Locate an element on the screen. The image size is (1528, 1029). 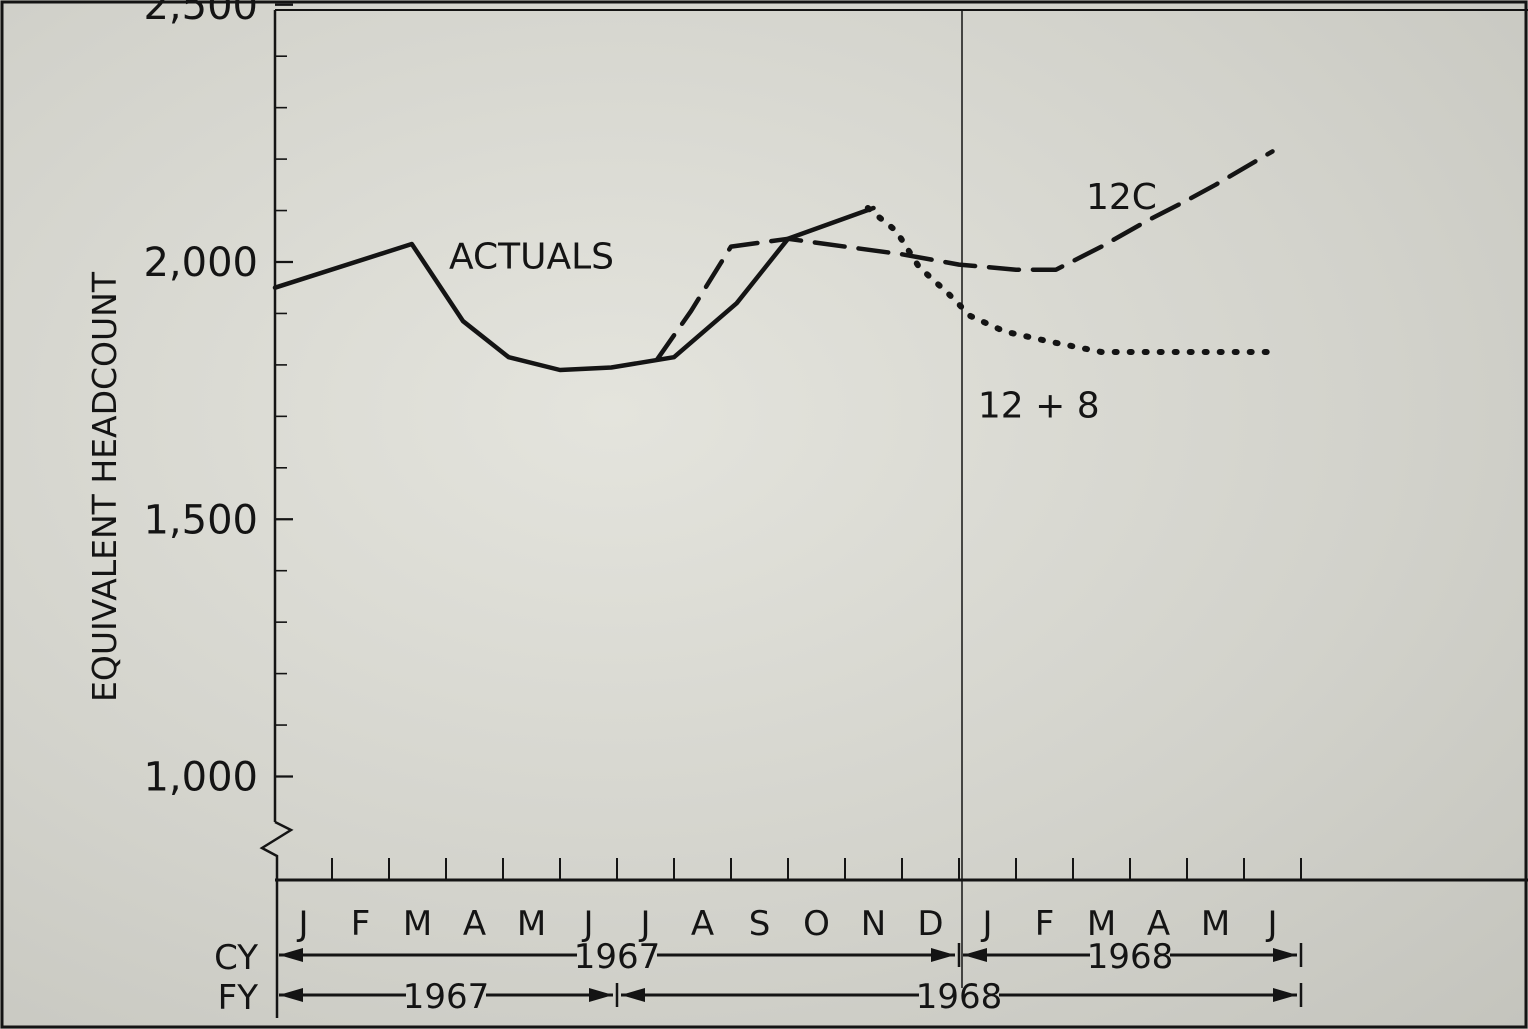
x-month-label: D is located at coordinates (930, 924).